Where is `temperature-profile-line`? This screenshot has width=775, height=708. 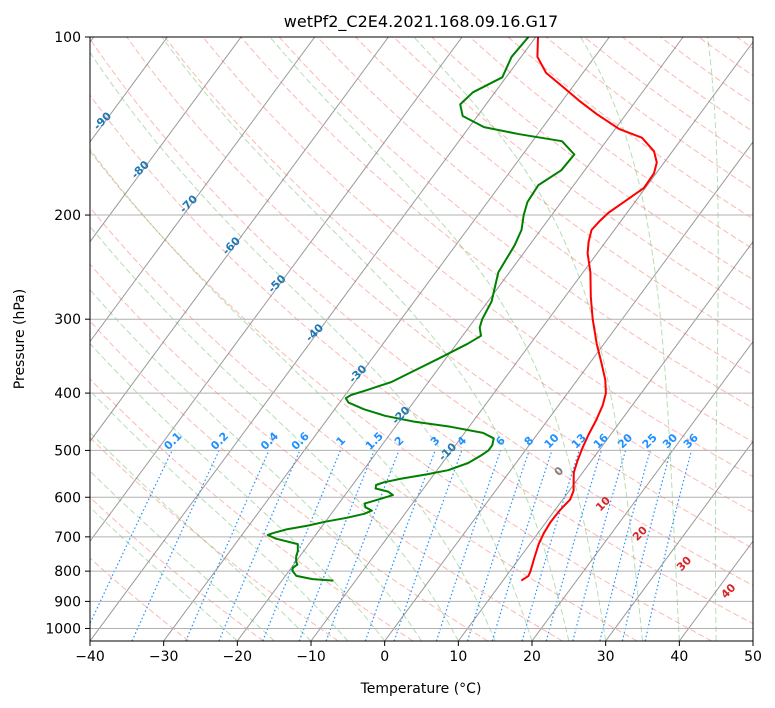
temperature-profile-line is located at coordinates (589, 309).